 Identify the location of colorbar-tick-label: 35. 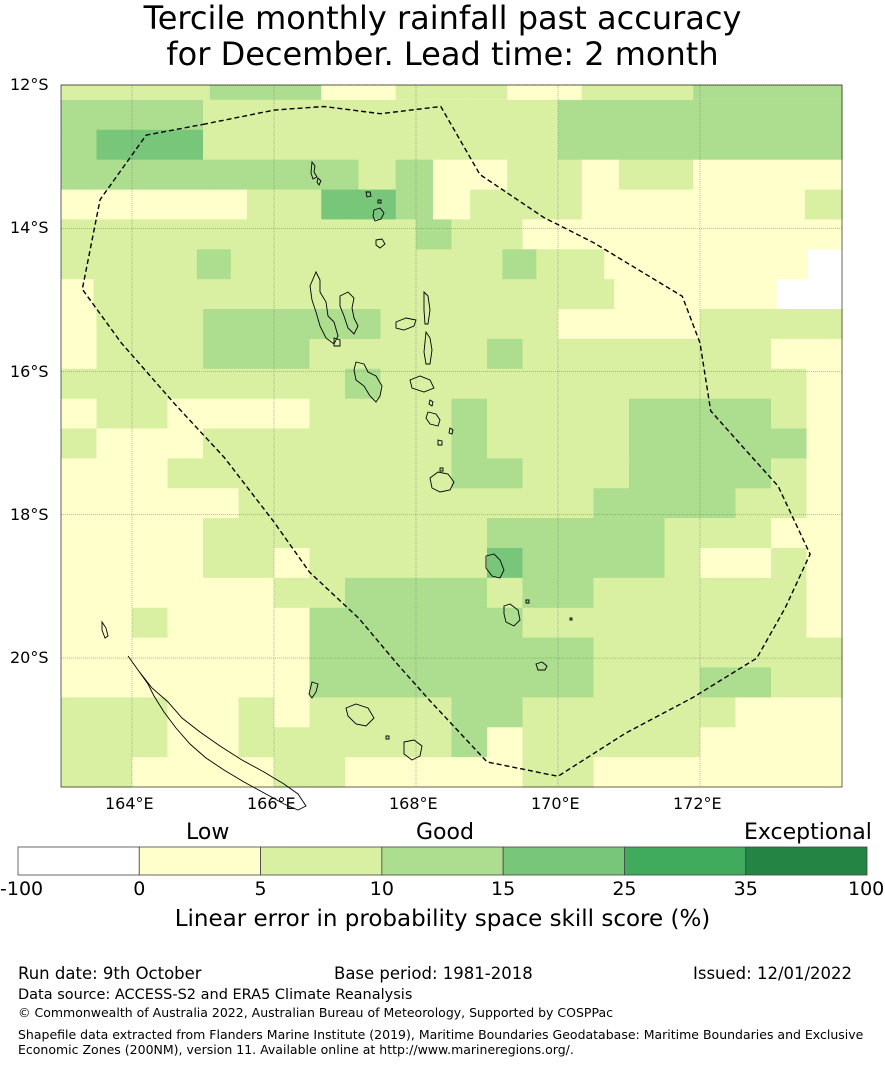
(745, 889).